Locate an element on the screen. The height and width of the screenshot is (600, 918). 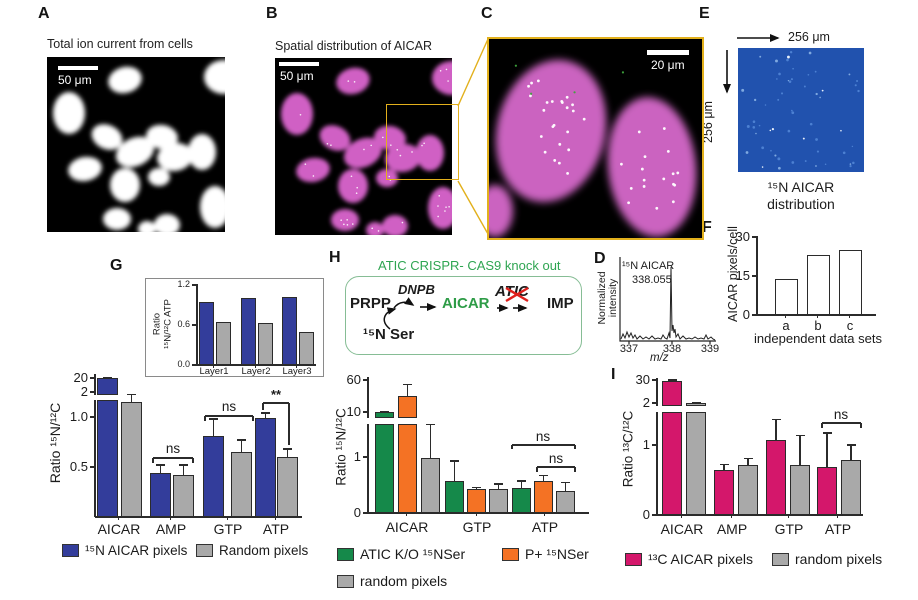
aicar-zoomed-image is located at coordinates (589, 138).